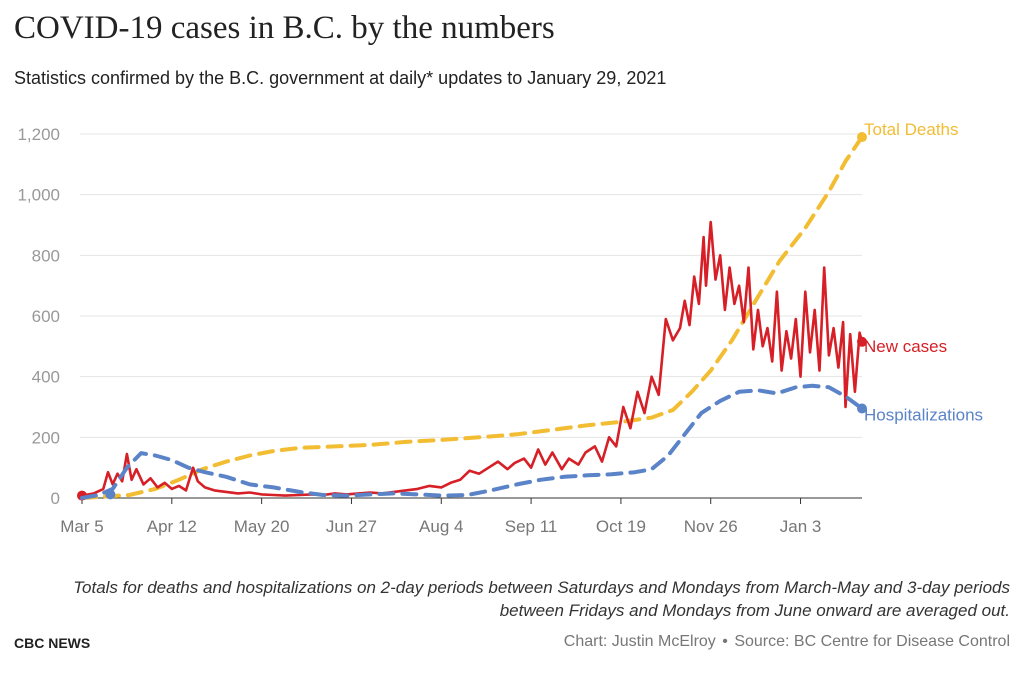 The height and width of the screenshot is (673, 1024). What do you see at coordinates (46, 255) in the screenshot?
I see `y-tick-label: 800` at bounding box center [46, 255].